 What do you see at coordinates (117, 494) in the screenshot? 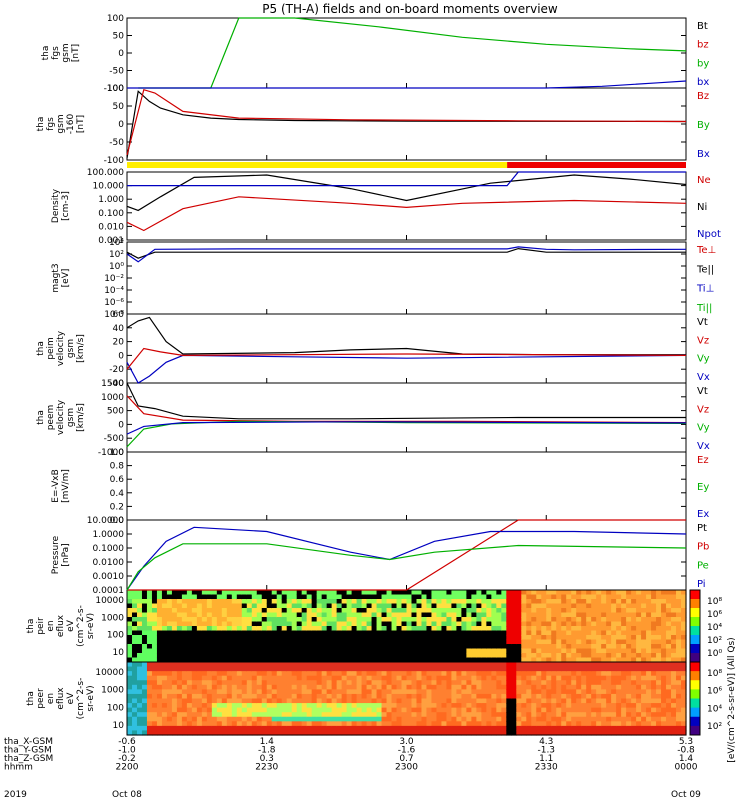
I see `y-tick-label: 0.4` at bounding box center [117, 494].